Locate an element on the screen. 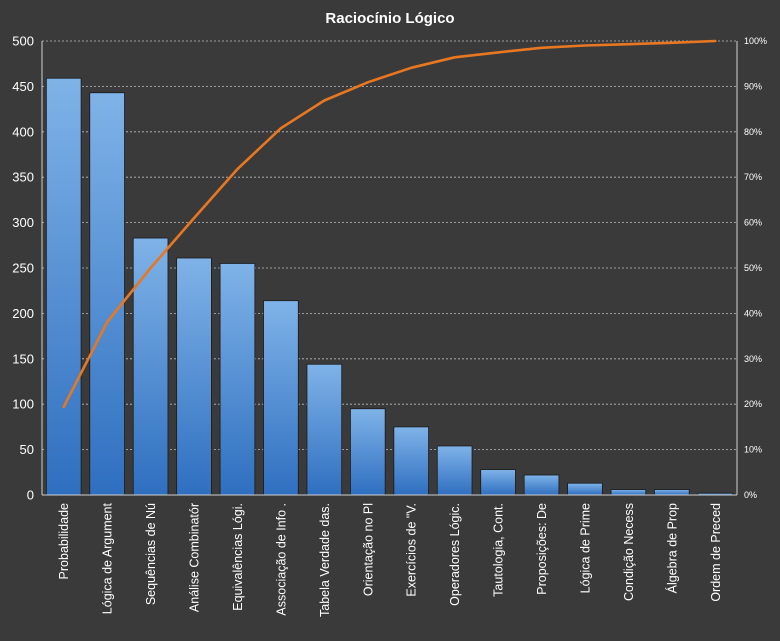 The height and width of the screenshot is (641, 780). x-tick-label: Condição Necess is located at coordinates (629, 552).